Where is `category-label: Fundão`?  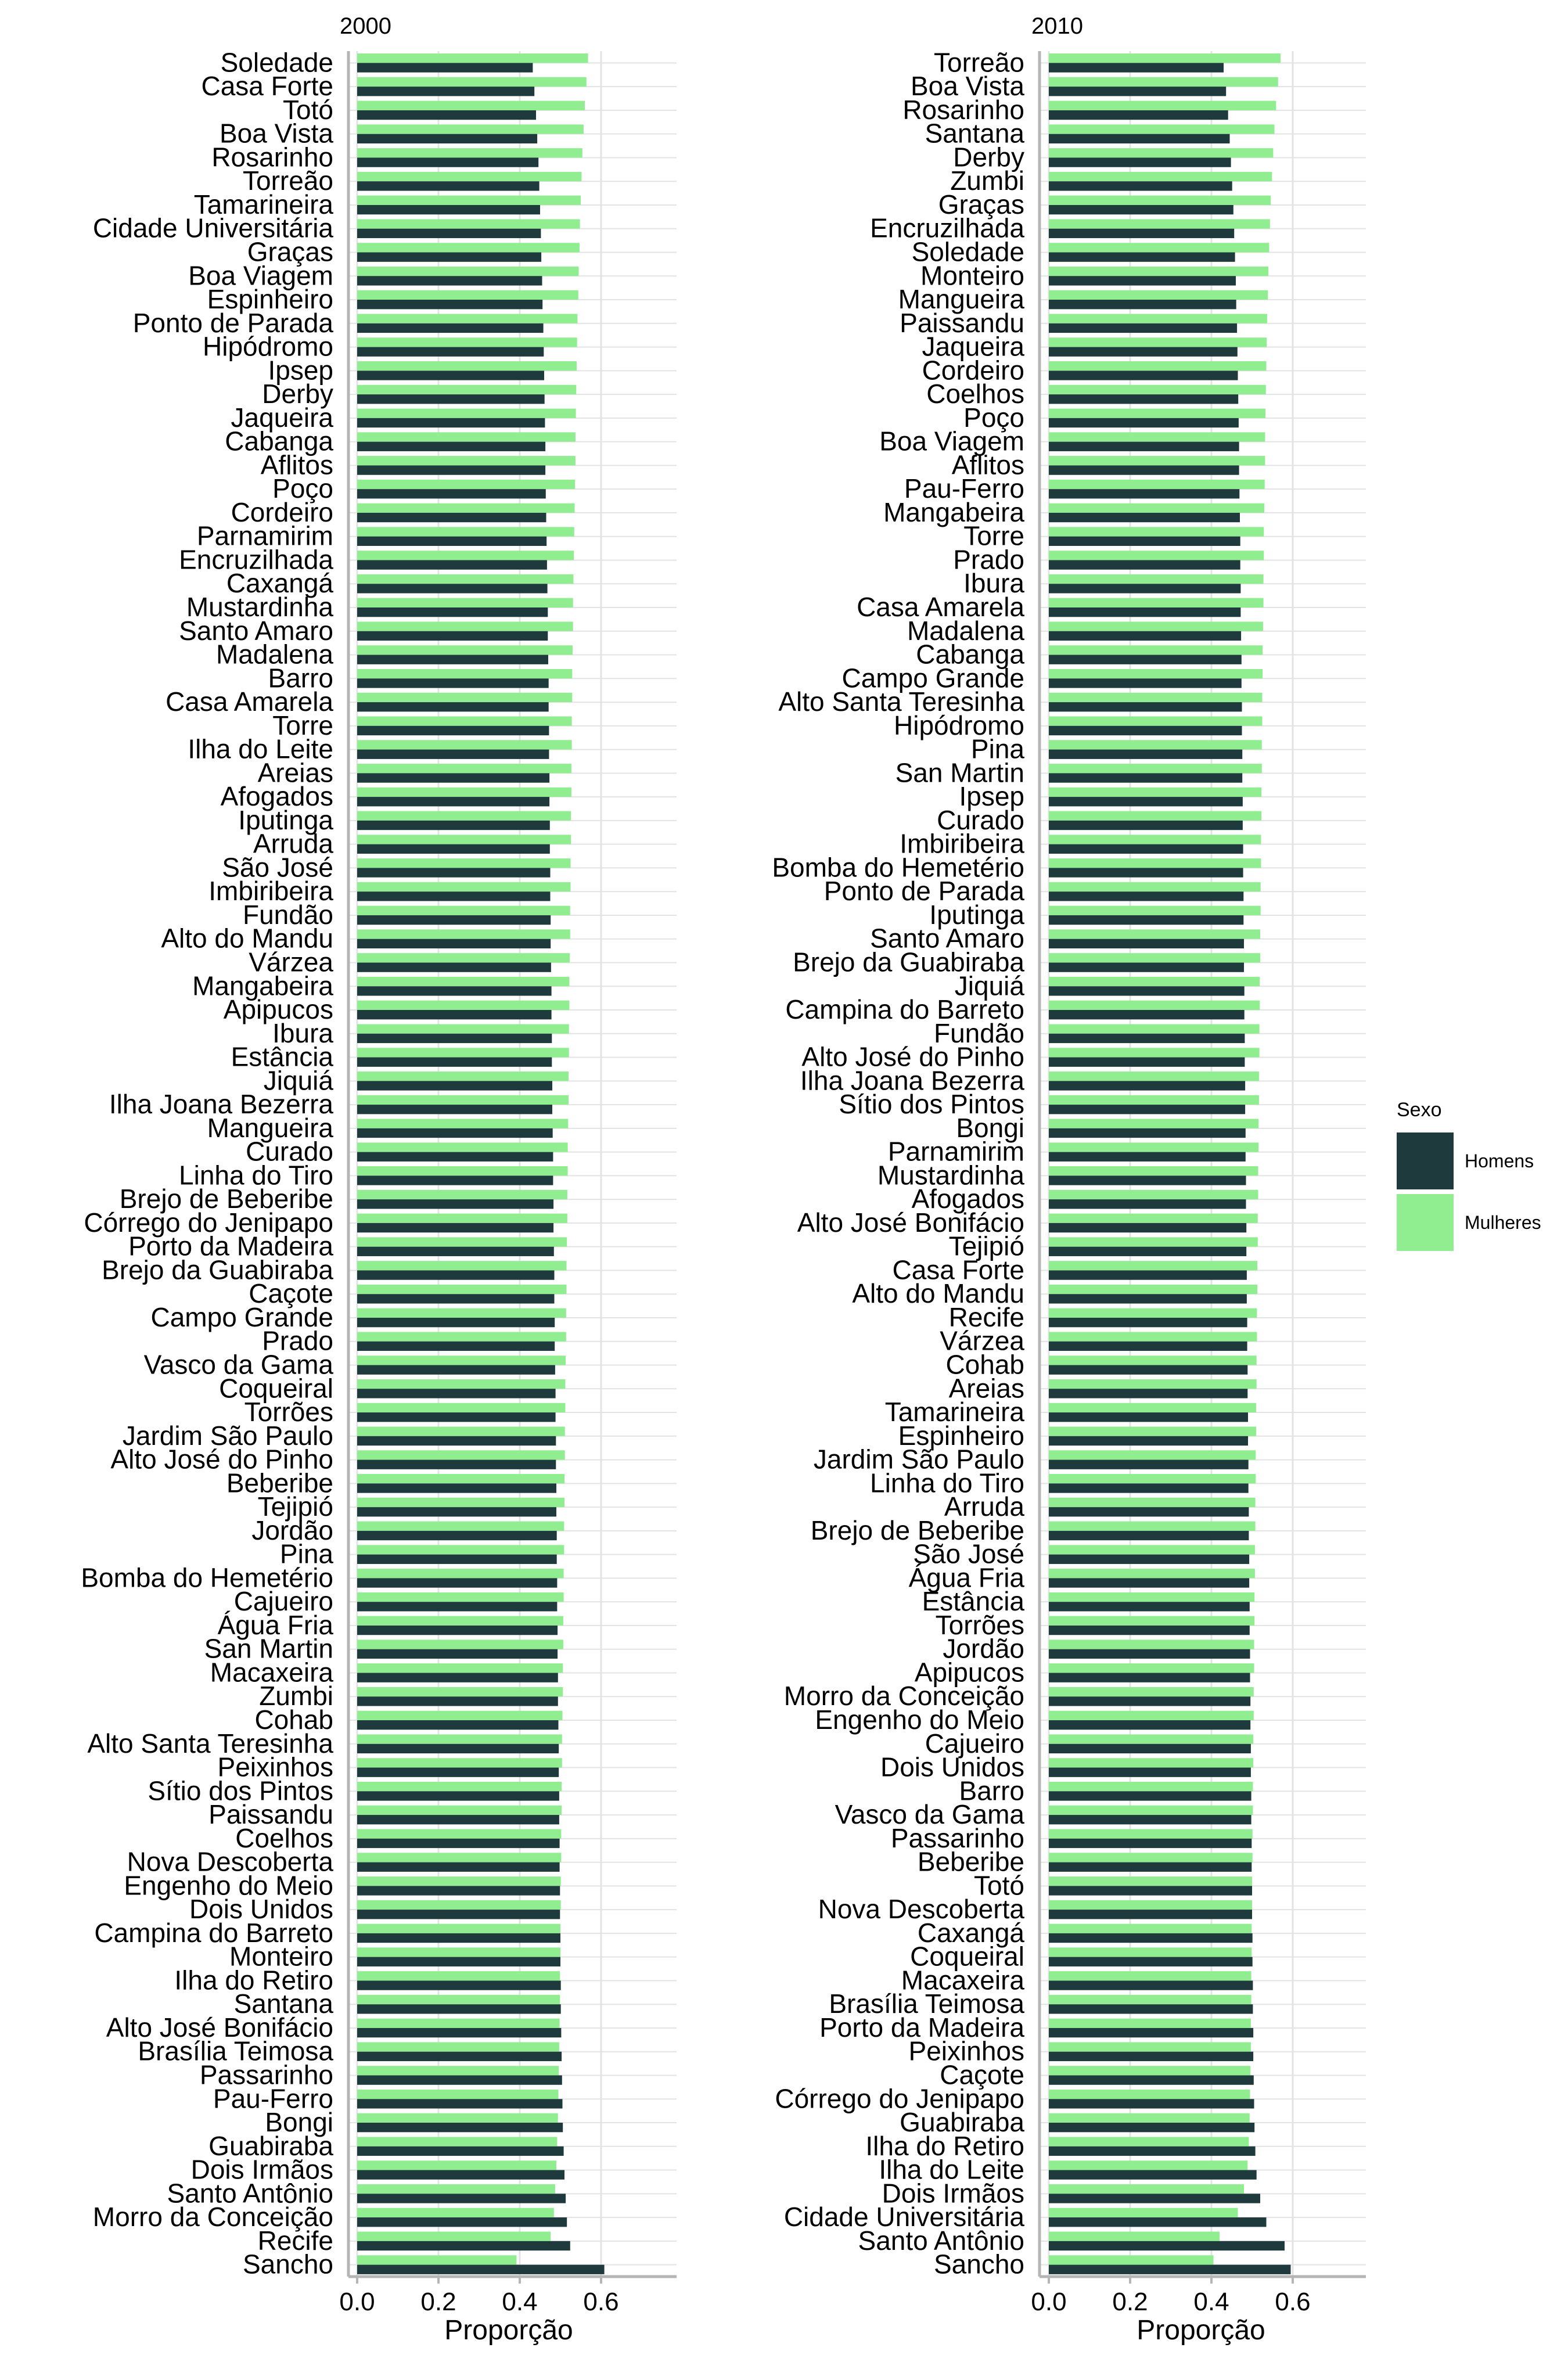
category-label: Fundão is located at coordinates (979, 1033).